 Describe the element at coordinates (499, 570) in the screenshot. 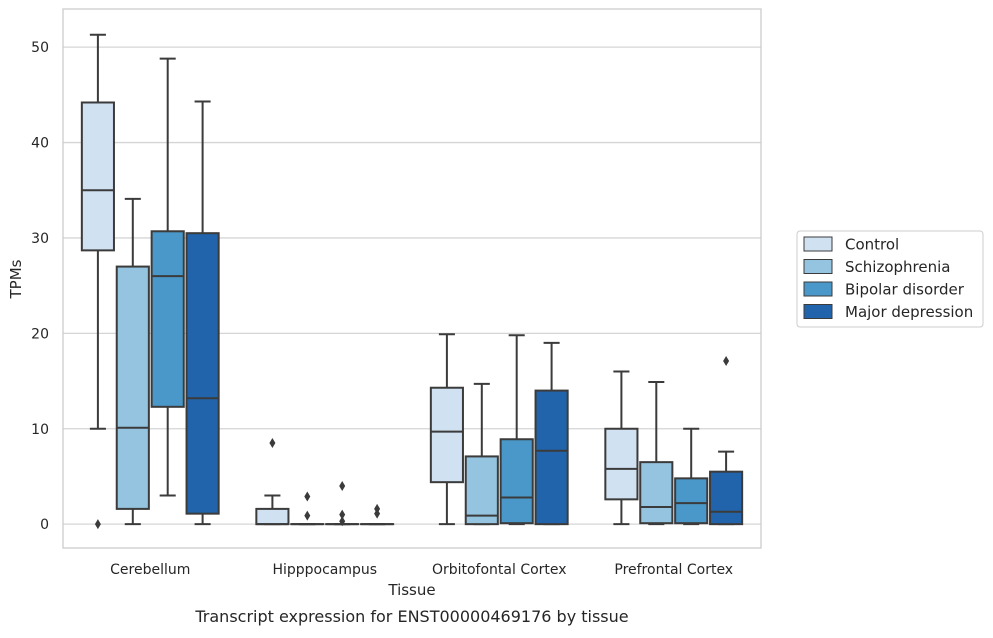

I see `x-tick-label: Orbitofontal Cortex` at that location.